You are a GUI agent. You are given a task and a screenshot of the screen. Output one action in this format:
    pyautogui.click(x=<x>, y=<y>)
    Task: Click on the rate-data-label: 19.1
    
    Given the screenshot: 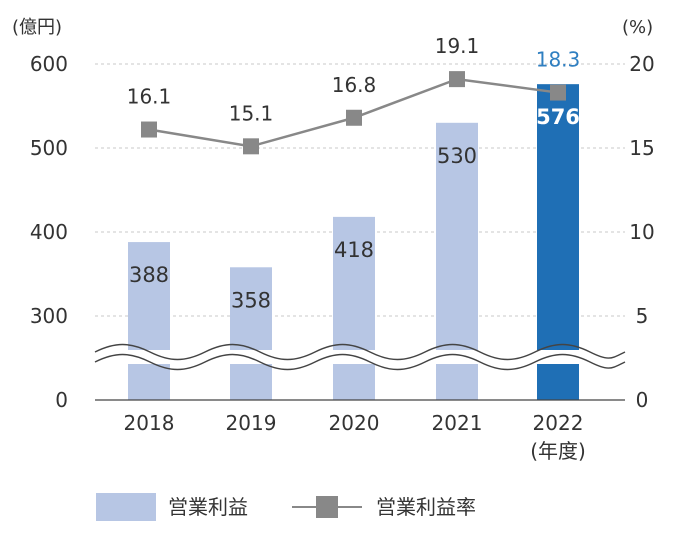 What is the action you would take?
    pyautogui.click(x=457, y=46)
    